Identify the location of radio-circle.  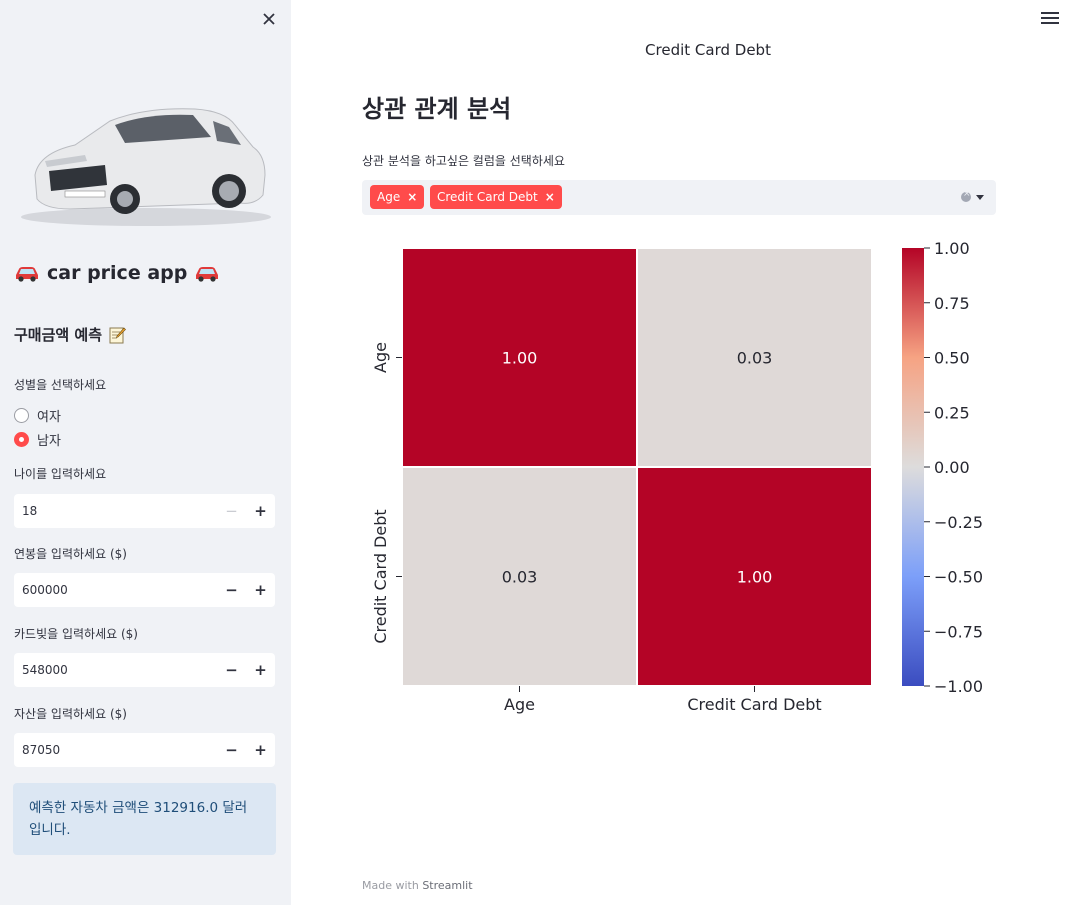
(21, 415).